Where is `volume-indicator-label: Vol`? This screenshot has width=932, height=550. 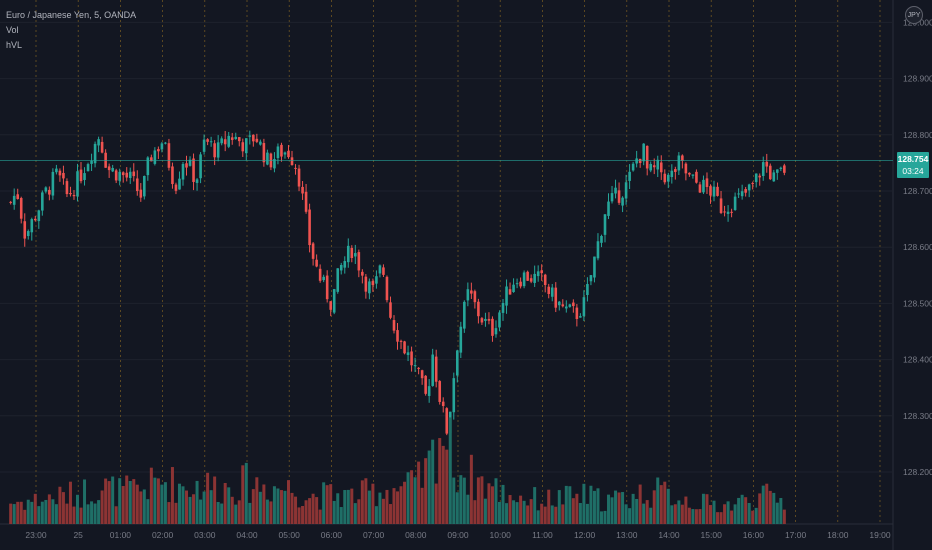
volume-indicator-label: Vol is located at coordinates (12, 30).